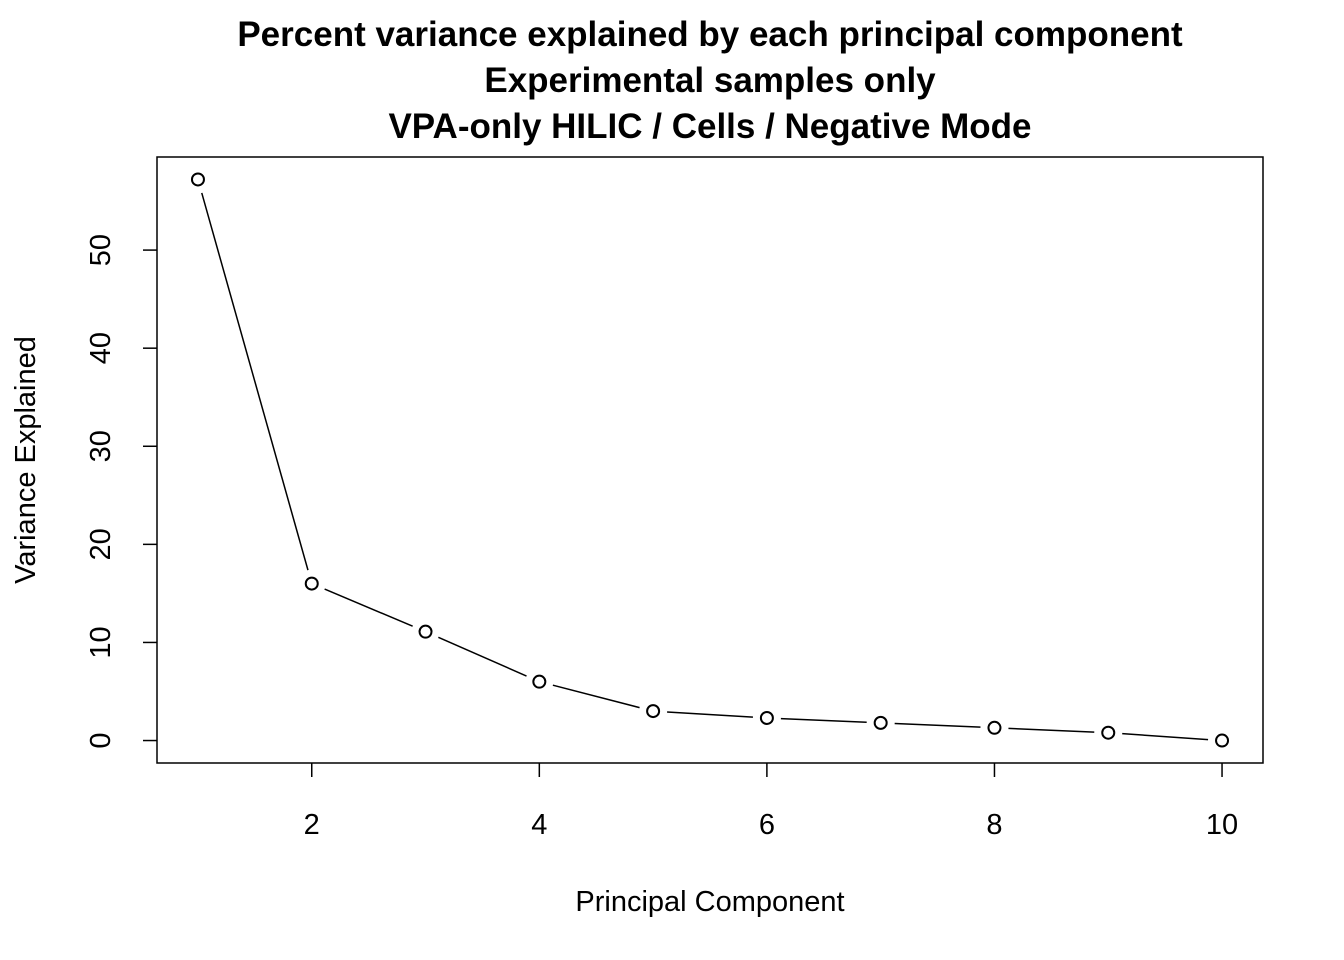  I want to click on x-tick-label: 8, so click(994, 825).